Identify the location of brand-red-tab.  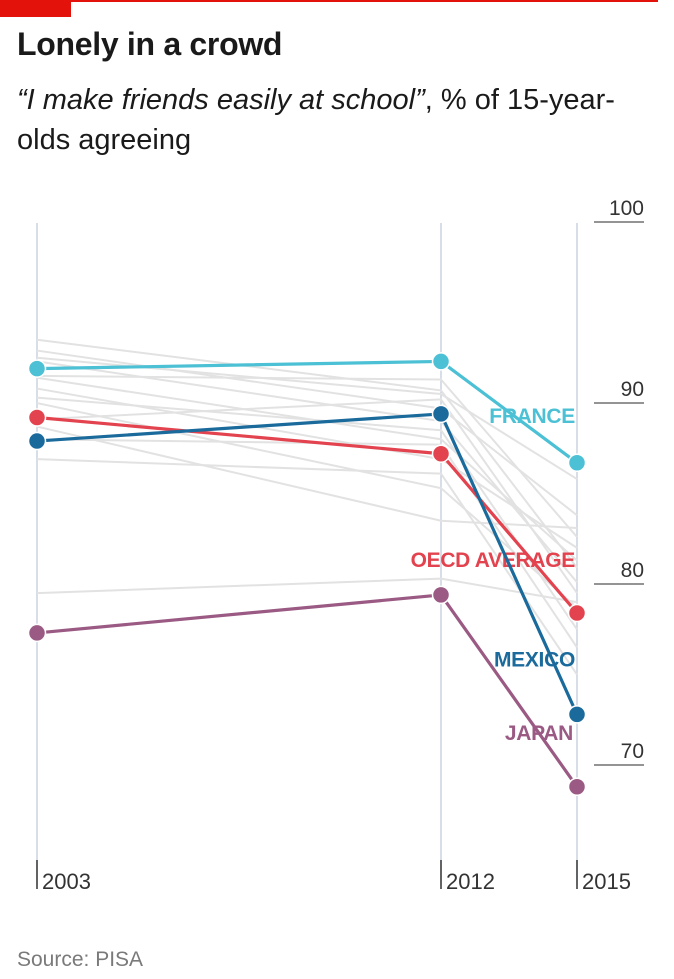
(35, 8).